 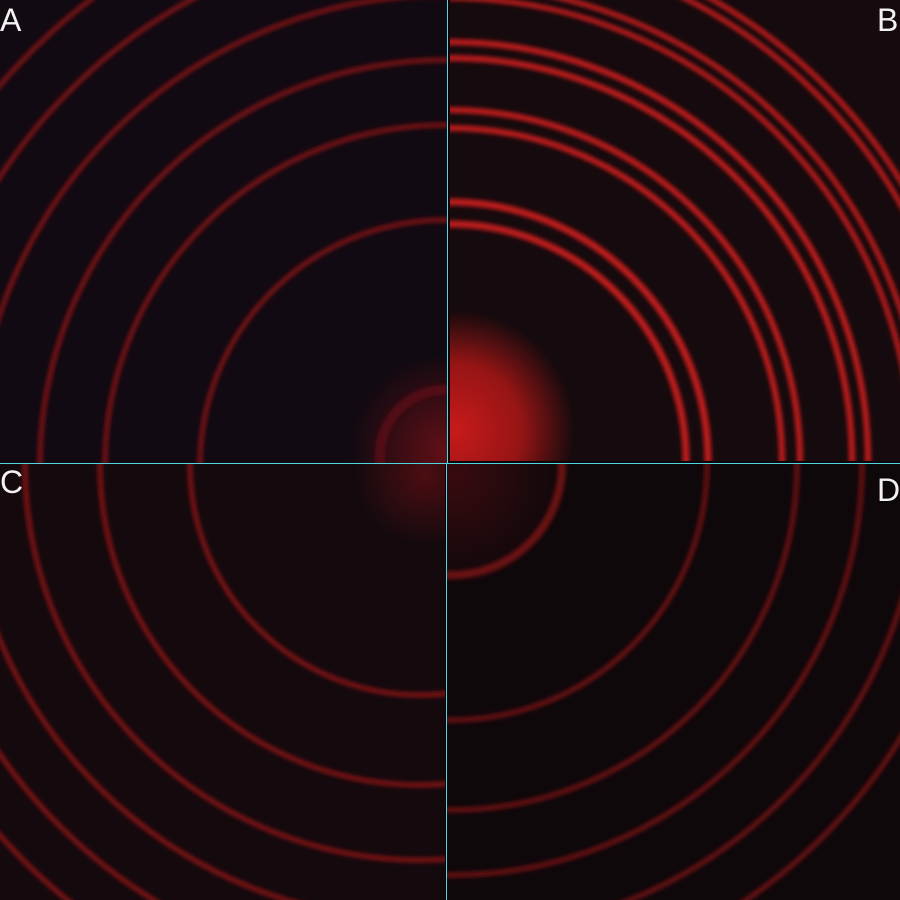 I want to click on panel-label-c: C, so click(x=12, y=482).